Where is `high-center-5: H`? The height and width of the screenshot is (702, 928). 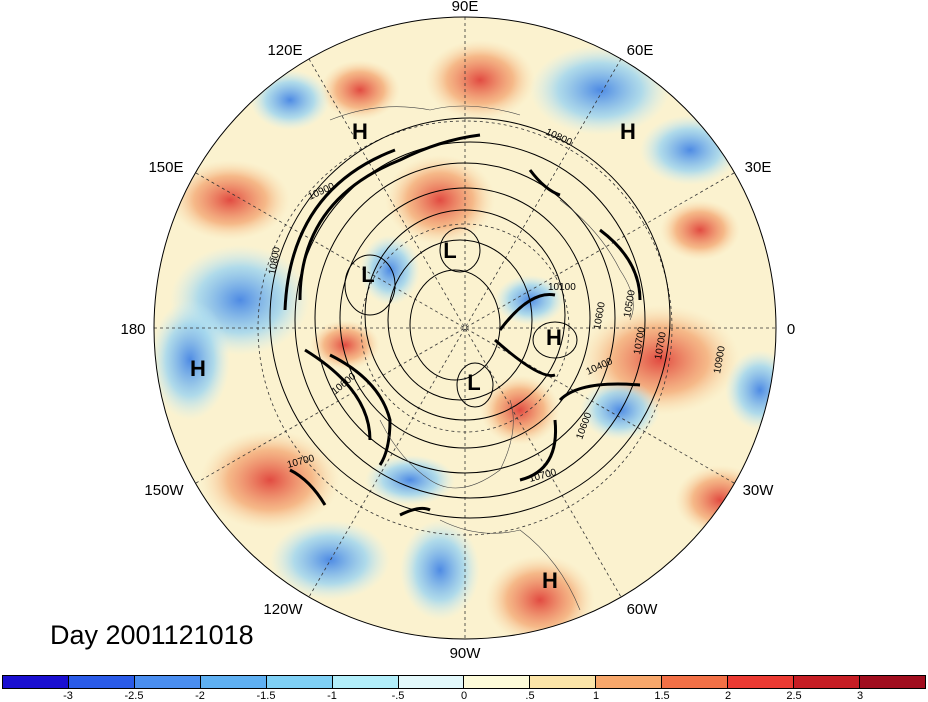
high-center-5: H is located at coordinates (550, 580).